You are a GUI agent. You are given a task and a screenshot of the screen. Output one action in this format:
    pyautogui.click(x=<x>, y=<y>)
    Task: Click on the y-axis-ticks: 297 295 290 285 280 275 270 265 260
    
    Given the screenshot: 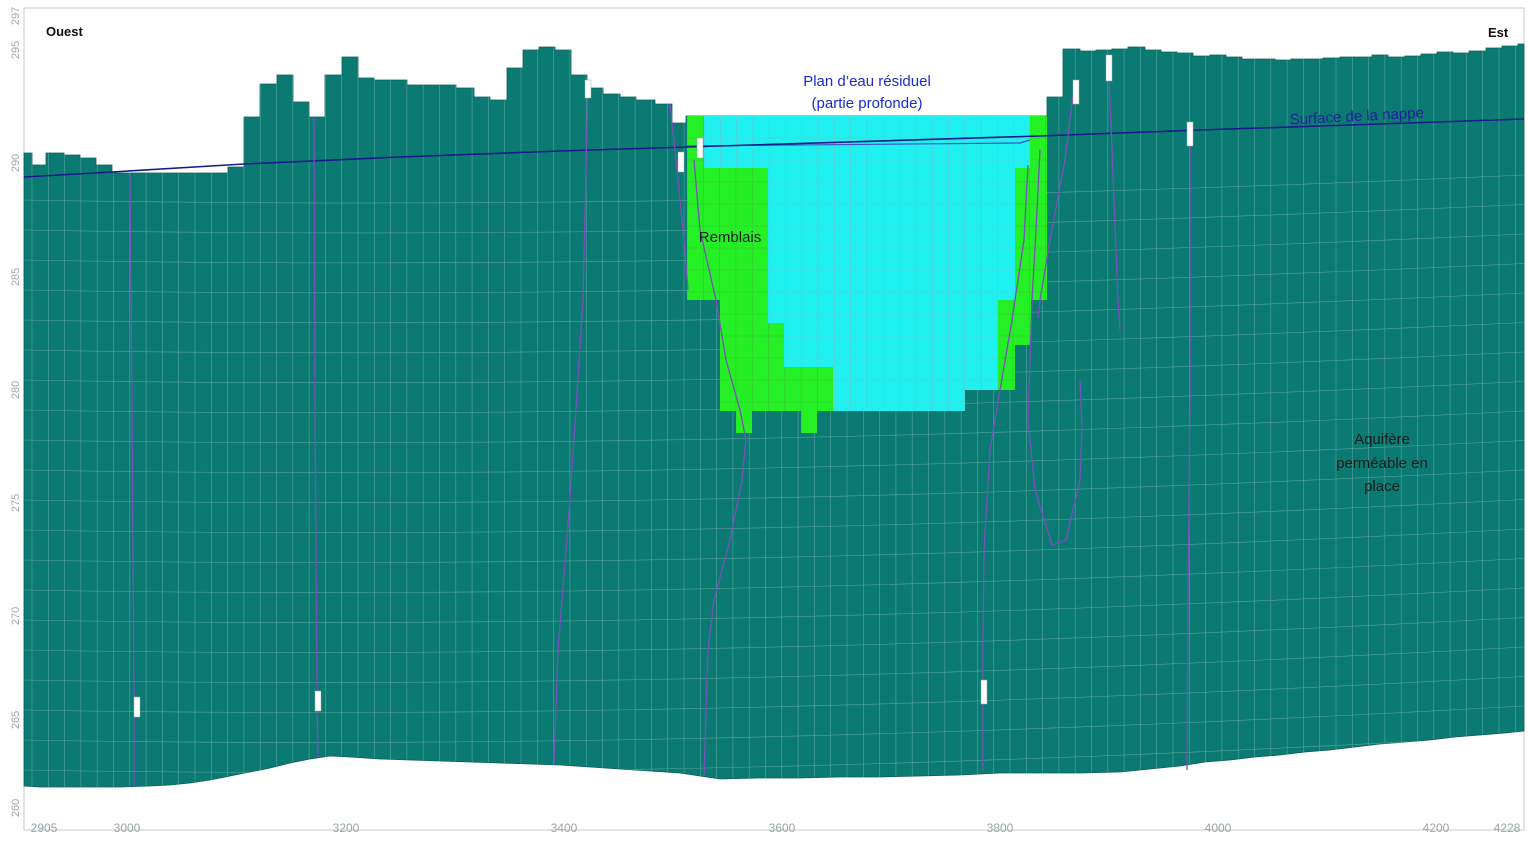 What is the action you would take?
    pyautogui.click(x=16, y=412)
    